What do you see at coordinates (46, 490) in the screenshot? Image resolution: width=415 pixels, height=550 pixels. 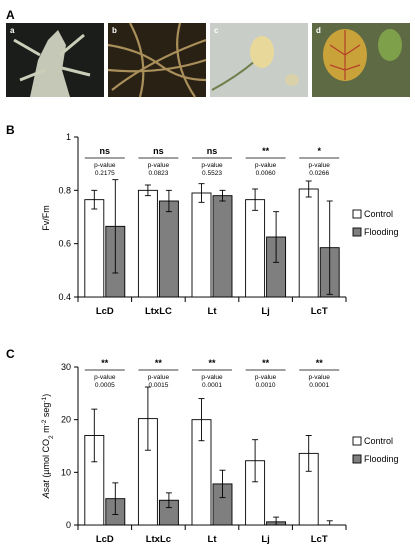 I see `y-axis-label-part: Asat` at bounding box center [46, 490].